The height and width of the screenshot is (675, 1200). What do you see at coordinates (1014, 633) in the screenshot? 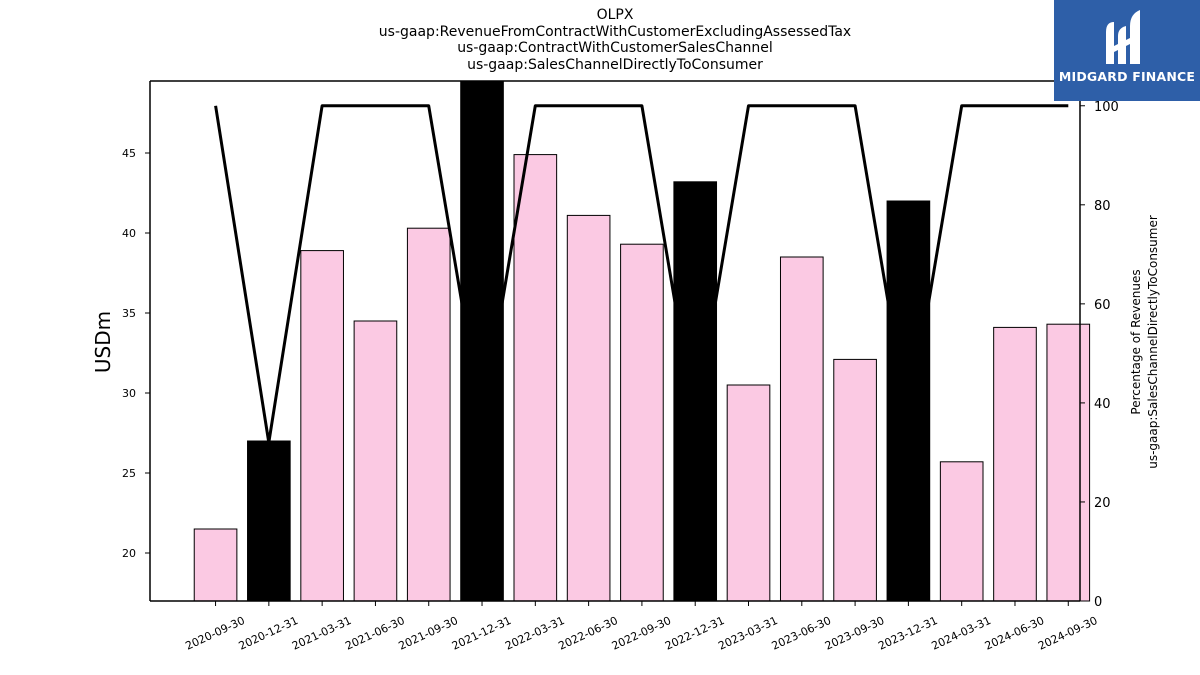
I see `x-tick-label-2024-06-30: 2024-06-30` at bounding box center [1014, 633].